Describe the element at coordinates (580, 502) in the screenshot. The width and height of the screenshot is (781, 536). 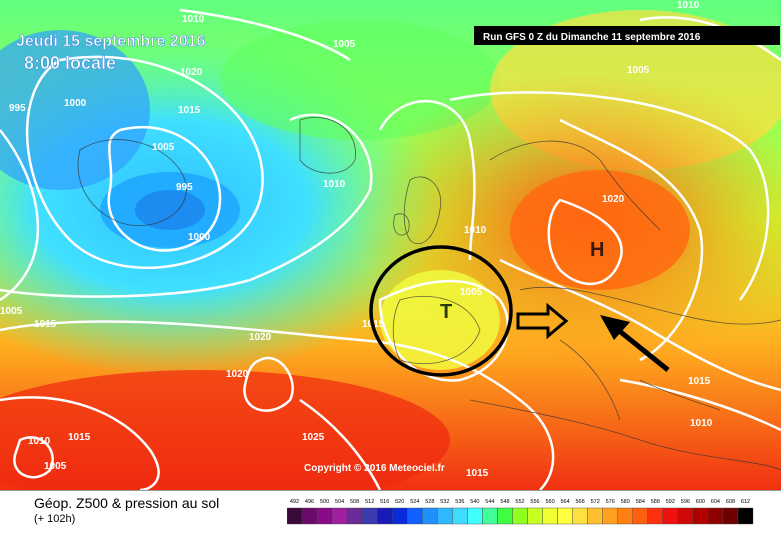
I see `scale-tick-label: 568` at that location.